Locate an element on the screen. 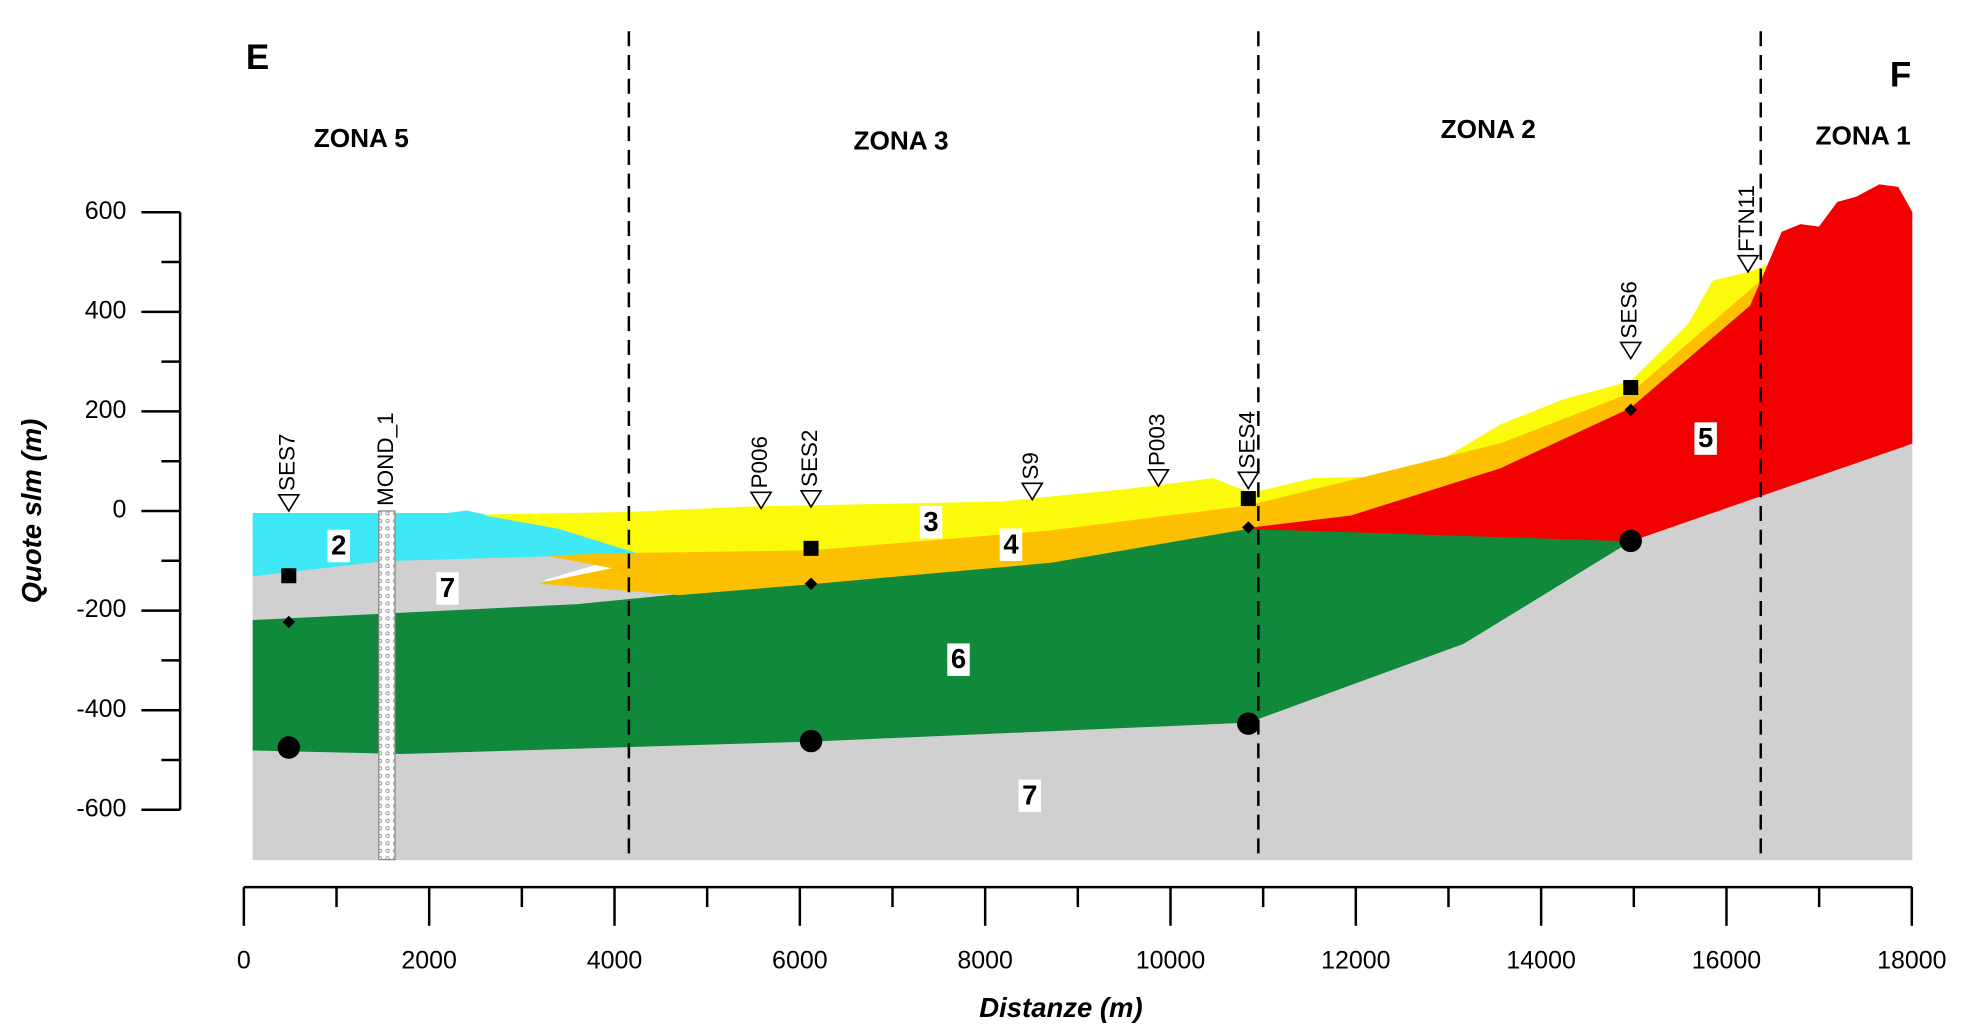 The image size is (1962, 1032). x-tick-label: 12000 is located at coordinates (1355, 961).